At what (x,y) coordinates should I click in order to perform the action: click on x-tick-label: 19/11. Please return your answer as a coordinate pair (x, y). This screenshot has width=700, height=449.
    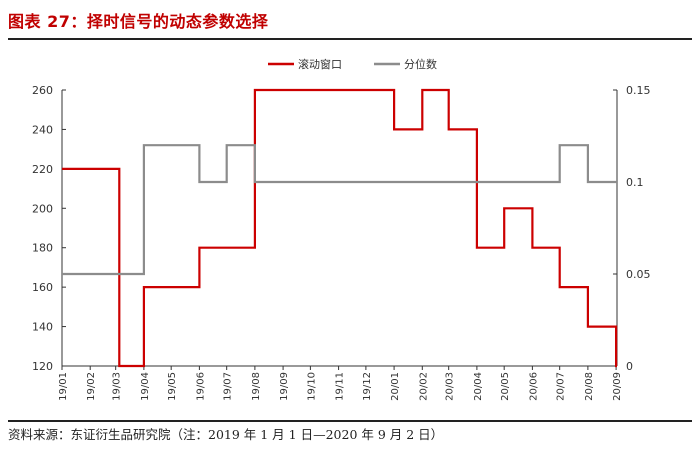
    Looking at the image, I should click on (340, 386).